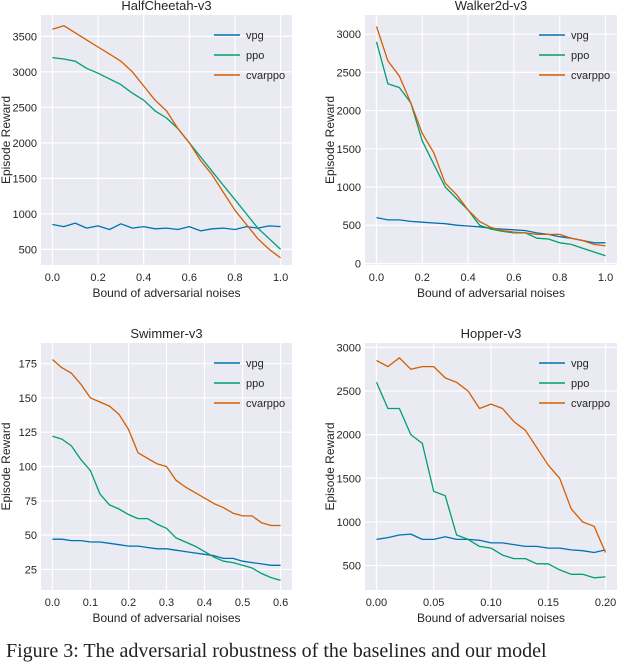 Image resolution: width=630 pixels, height=663 pixels. I want to click on y-tick-label: 0, so click(358, 264).